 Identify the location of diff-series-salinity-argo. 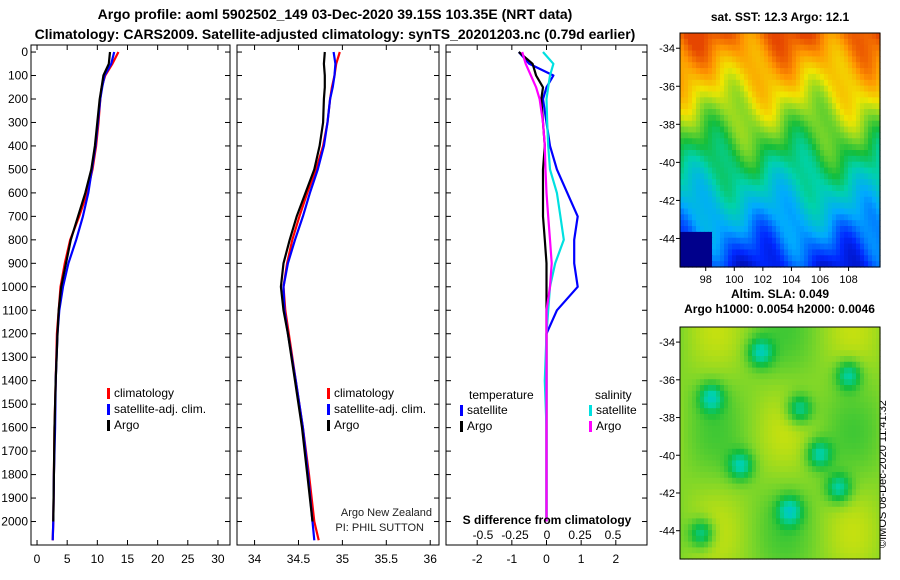
(537, 286).